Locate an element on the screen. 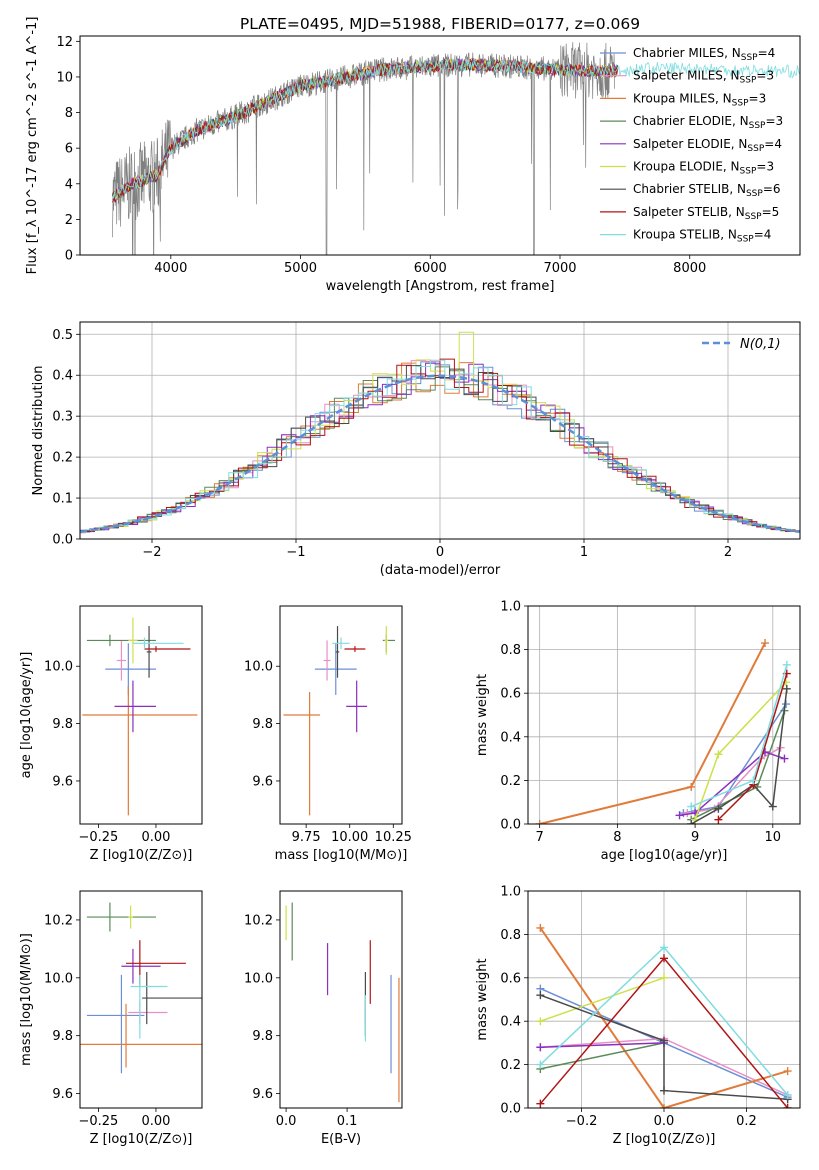 The image size is (819, 1170). mass_vs_EBV-plot is located at coordinates (342, 1002).